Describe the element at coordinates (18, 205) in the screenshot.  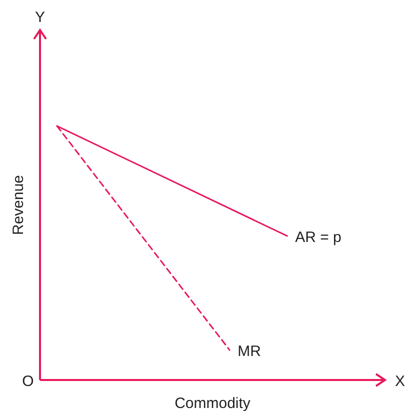
I see `y-axis-title: Revenue` at that location.